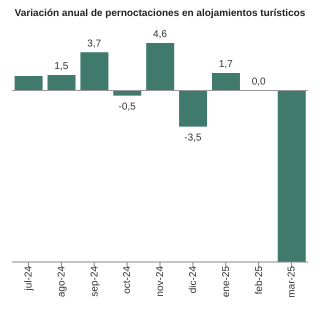 This screenshot has height=320, width=320. I want to click on data-label: 0,0, so click(259, 82).